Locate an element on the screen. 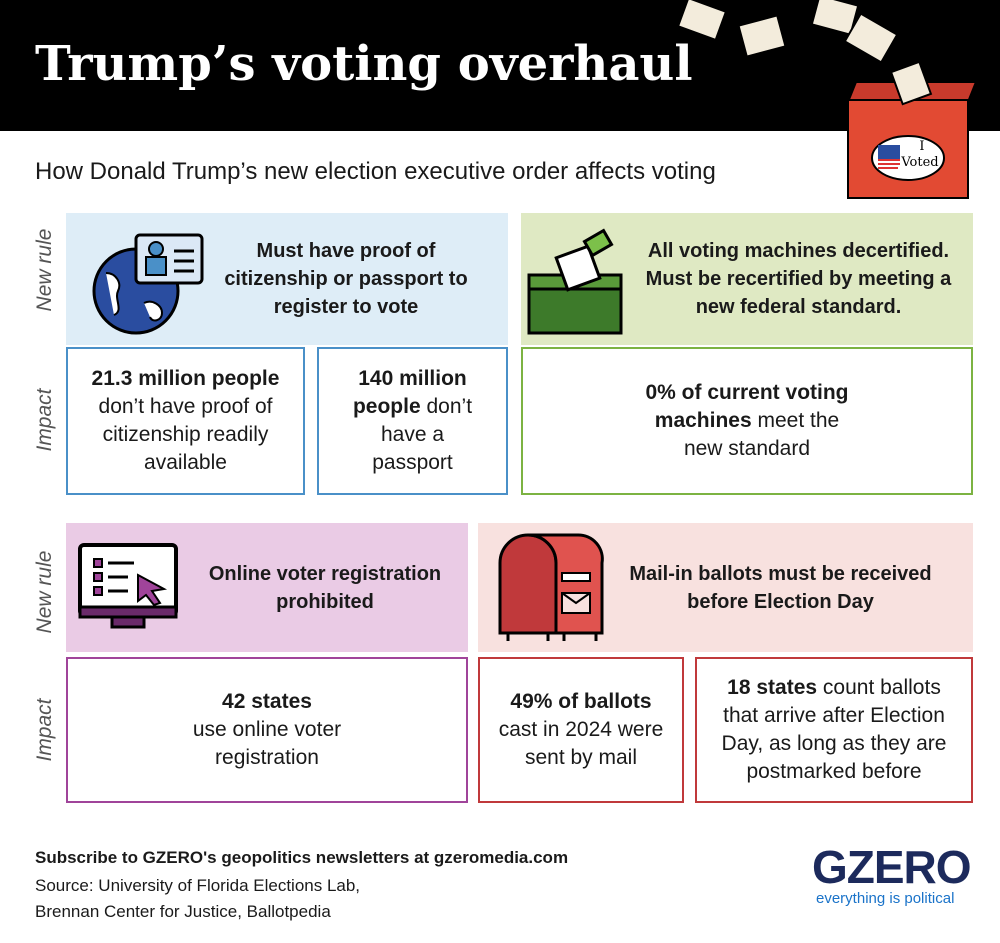 The image size is (1000, 943). mailbox-icon is located at coordinates (551, 587).